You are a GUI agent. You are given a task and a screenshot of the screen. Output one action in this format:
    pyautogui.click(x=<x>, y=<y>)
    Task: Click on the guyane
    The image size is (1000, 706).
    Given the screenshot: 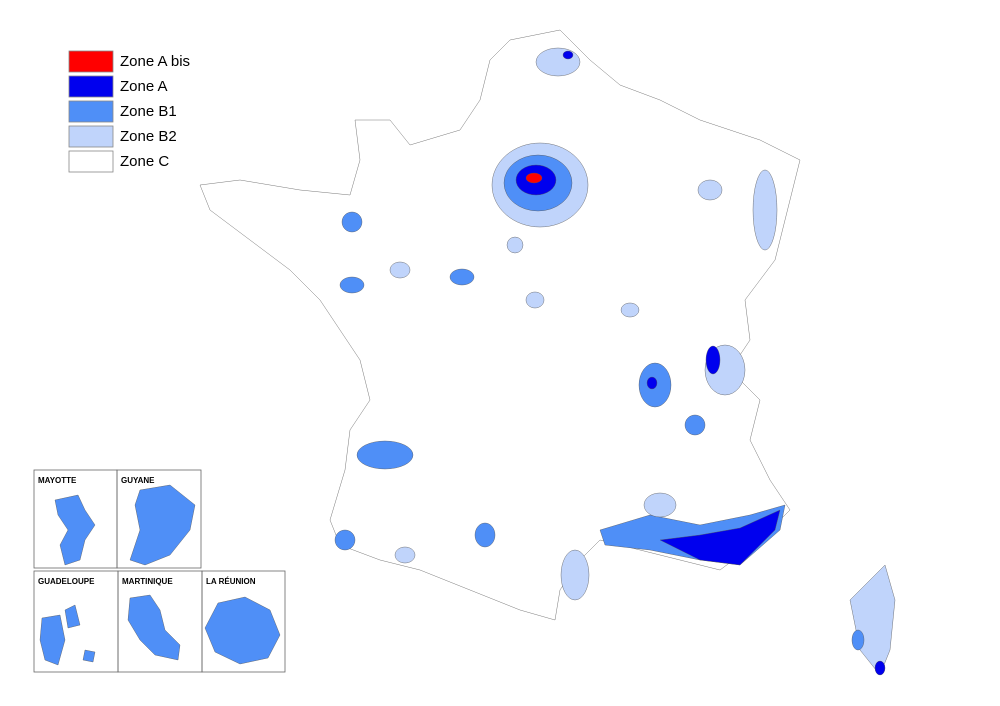 What is the action you would take?
    pyautogui.click(x=162, y=525)
    